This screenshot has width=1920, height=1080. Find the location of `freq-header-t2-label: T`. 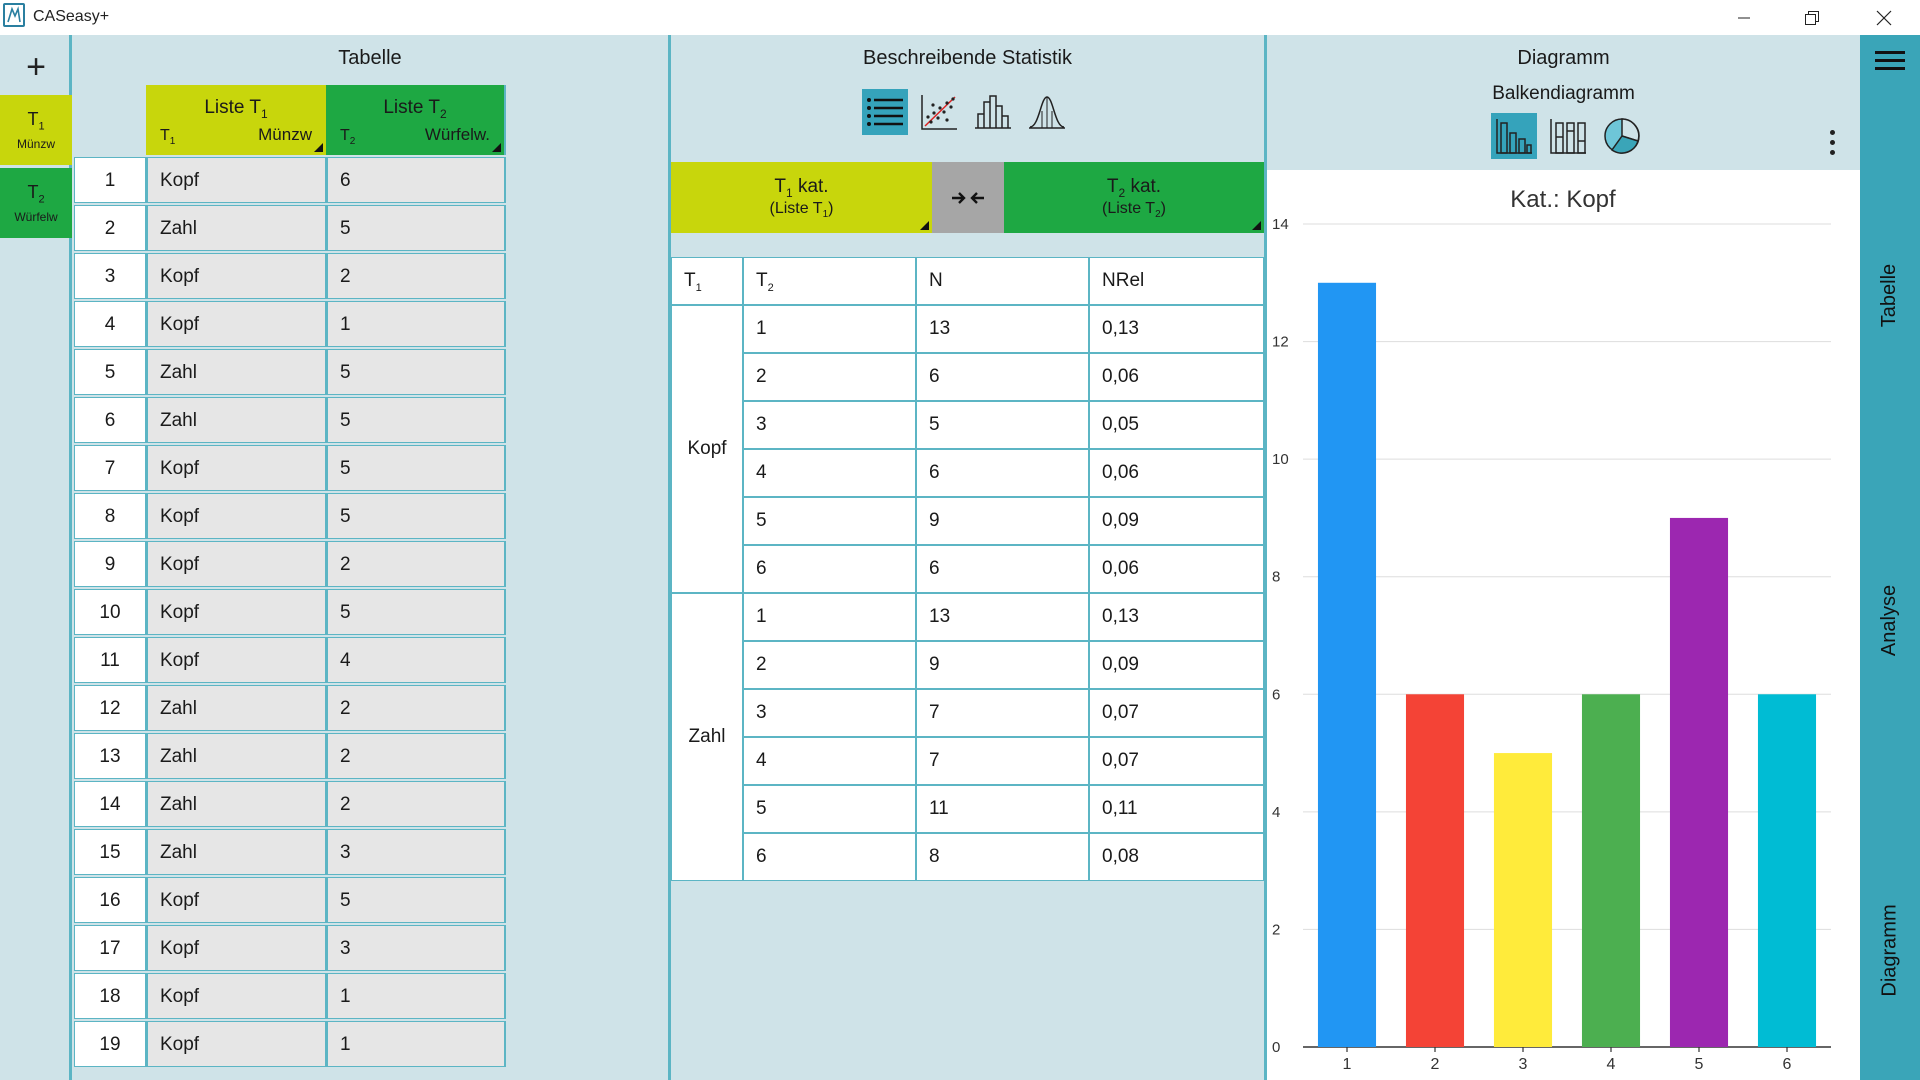

freq-header-t2-label: T is located at coordinates (762, 280).